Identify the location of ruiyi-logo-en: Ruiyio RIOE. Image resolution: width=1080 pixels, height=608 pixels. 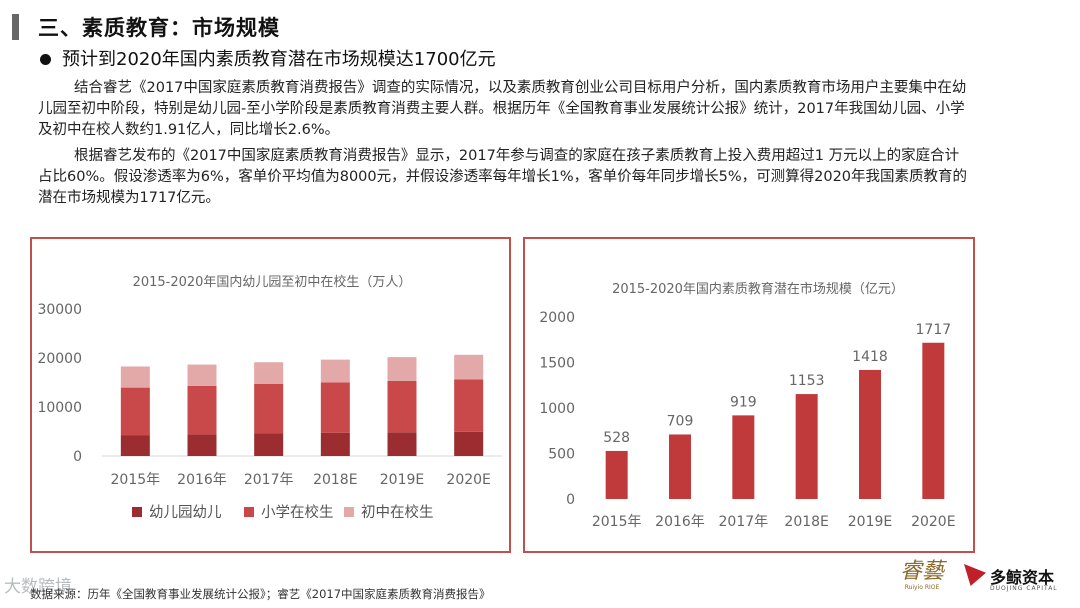
(922, 587).